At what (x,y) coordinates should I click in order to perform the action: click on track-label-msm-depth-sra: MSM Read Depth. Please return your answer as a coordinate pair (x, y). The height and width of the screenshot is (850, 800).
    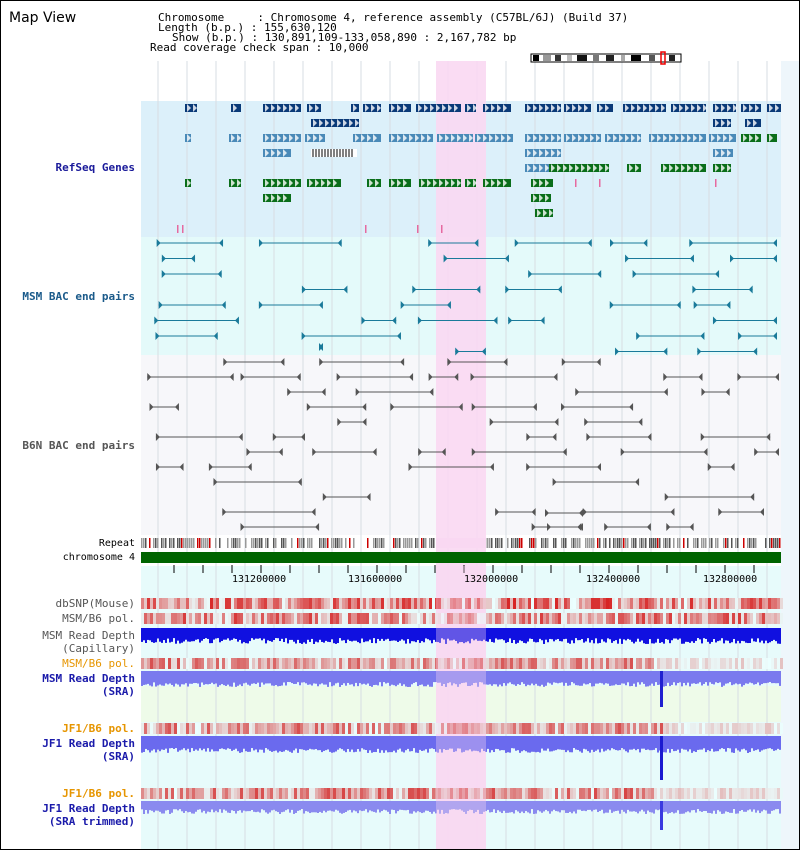
    Looking at the image, I should click on (88, 678).